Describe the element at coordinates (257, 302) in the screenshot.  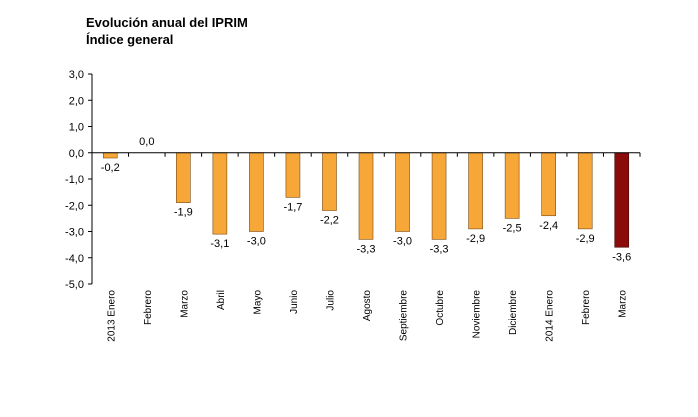
I see `category-label: Mayo` at that location.